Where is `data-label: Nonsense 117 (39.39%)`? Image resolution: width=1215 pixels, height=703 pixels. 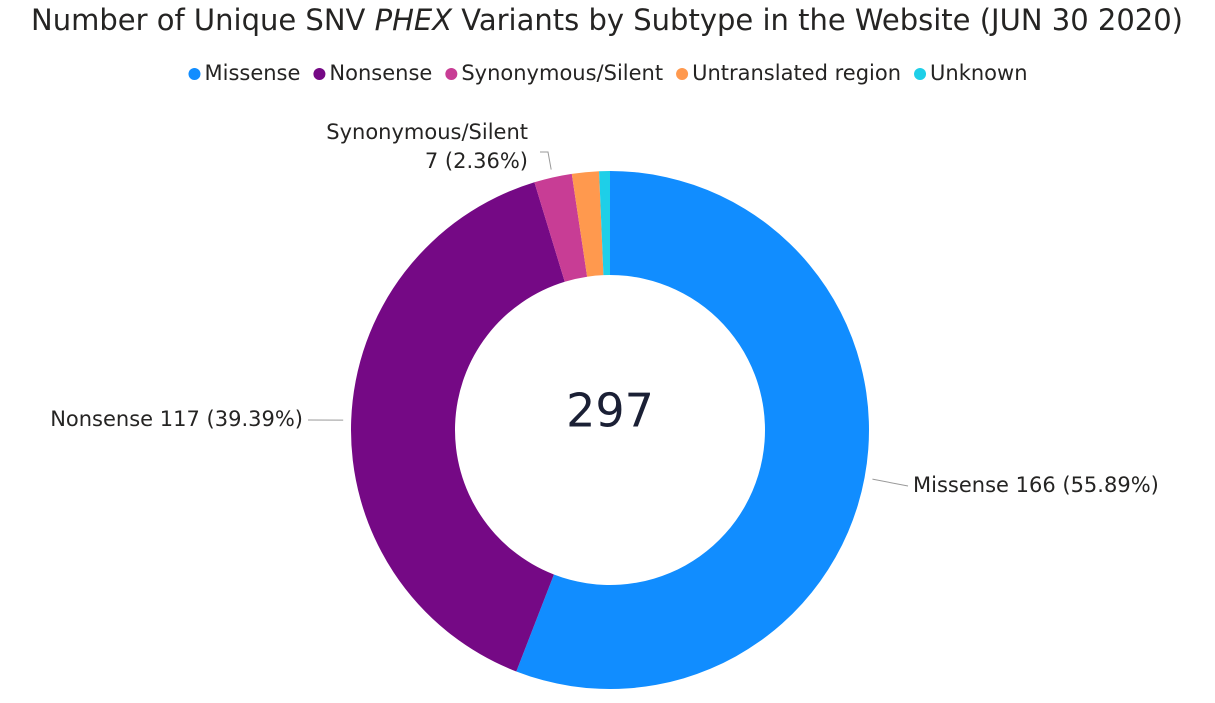 data-label: Nonsense 117 (39.39%) is located at coordinates (176, 419).